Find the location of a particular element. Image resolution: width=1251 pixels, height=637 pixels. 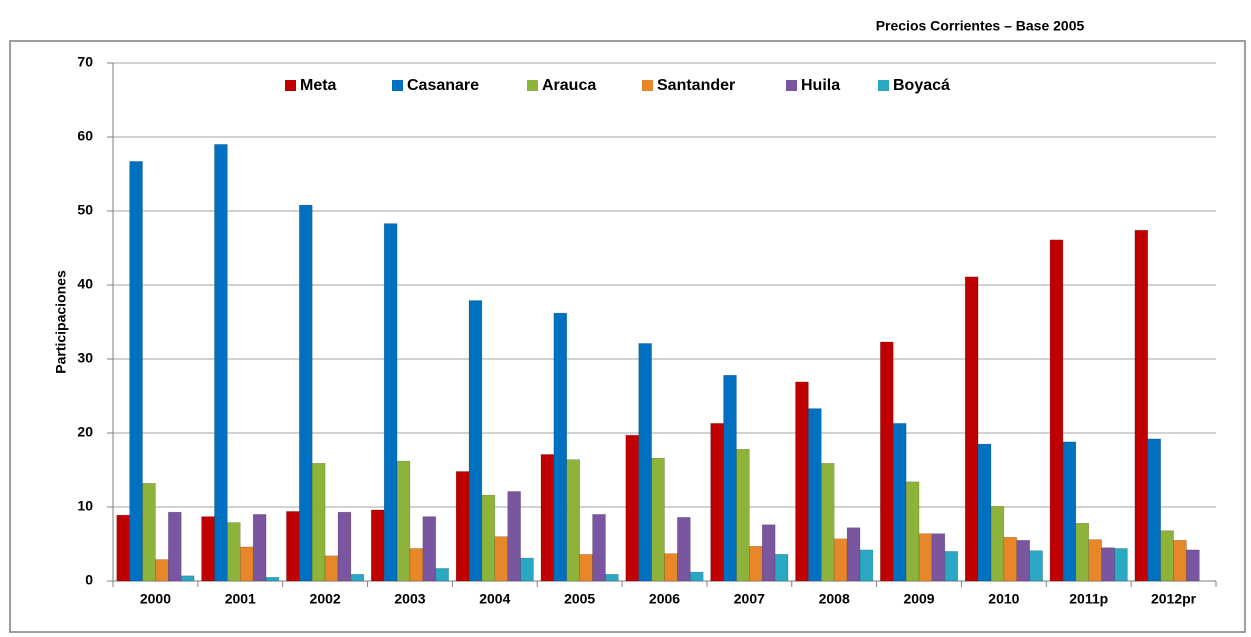

x-tick-label: 2002 is located at coordinates (325, 599).